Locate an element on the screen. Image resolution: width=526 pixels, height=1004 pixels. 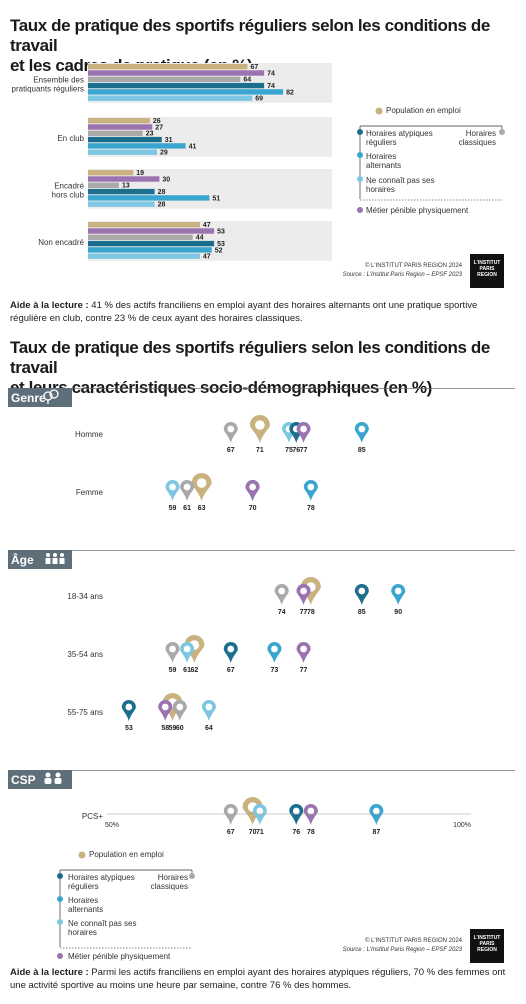
data-label: 85 is located at coordinates (362, 450).